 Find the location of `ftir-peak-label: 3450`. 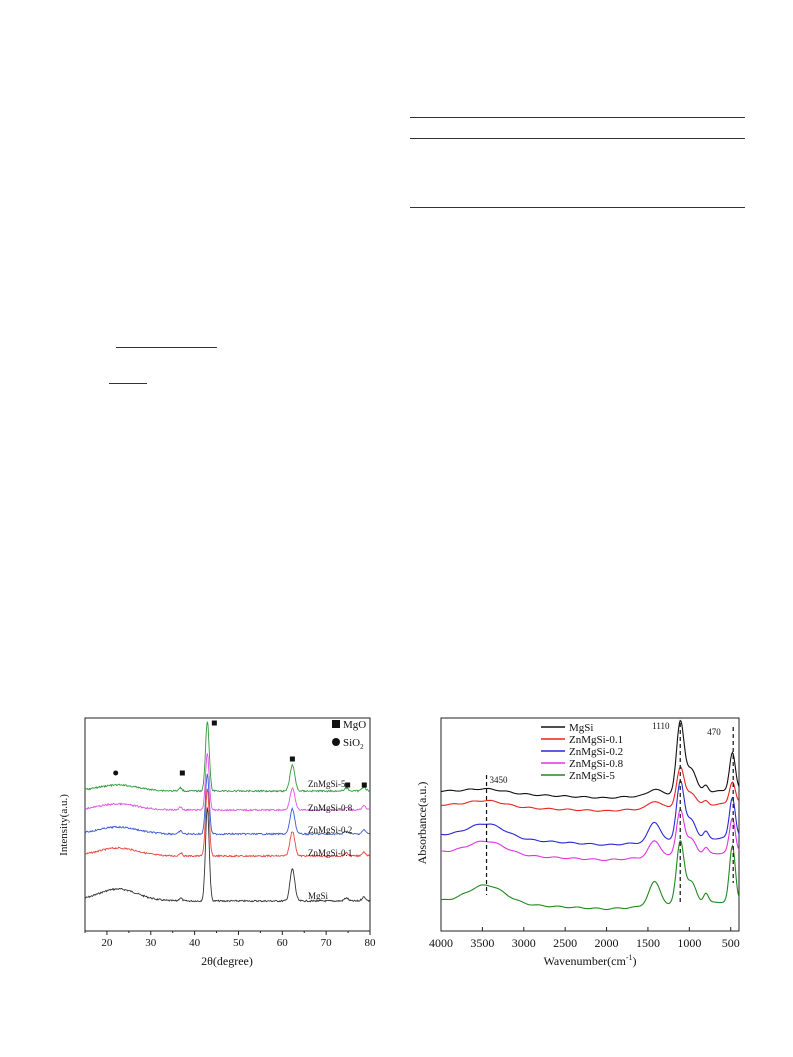

ftir-peak-label: 3450 is located at coordinates (499, 780).